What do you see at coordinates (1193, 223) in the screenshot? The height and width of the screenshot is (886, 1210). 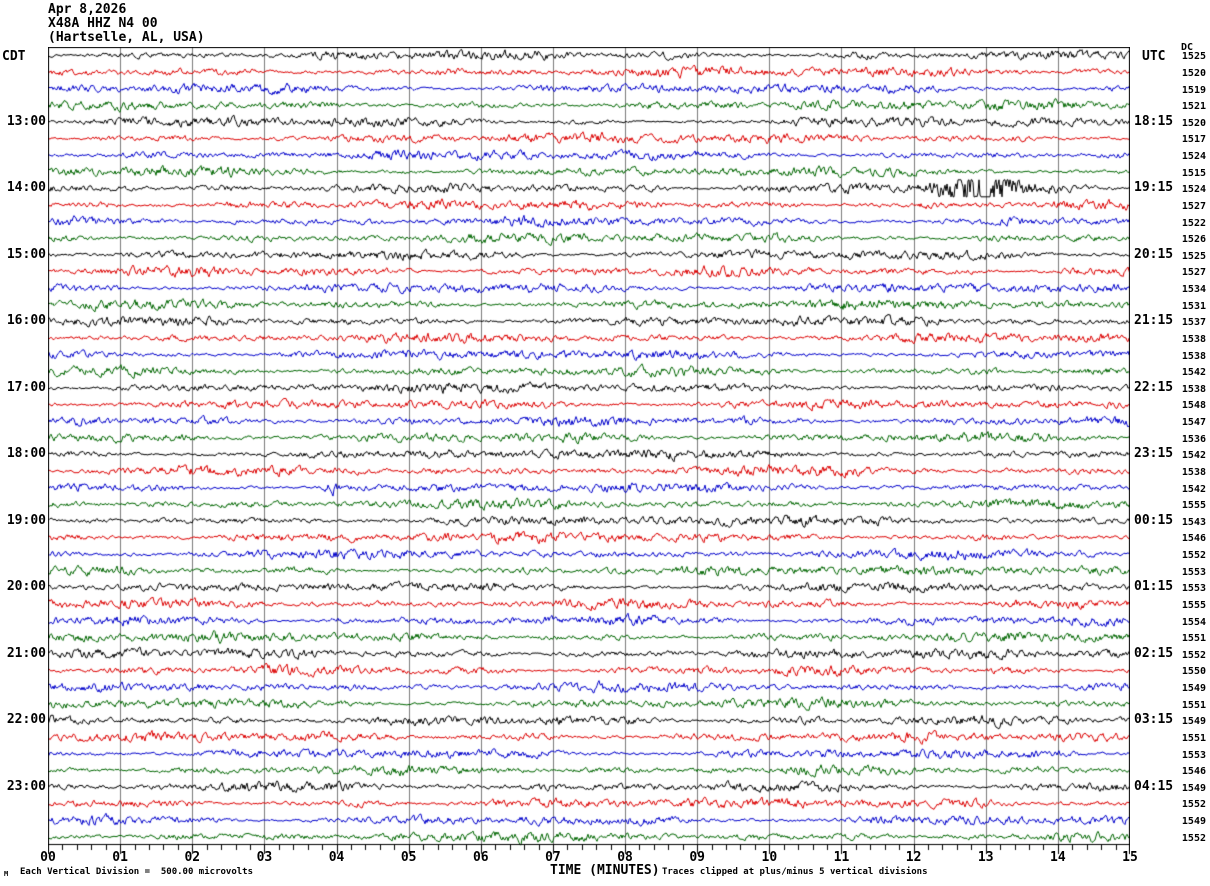 I see `dc-value: 1522` at bounding box center [1193, 223].